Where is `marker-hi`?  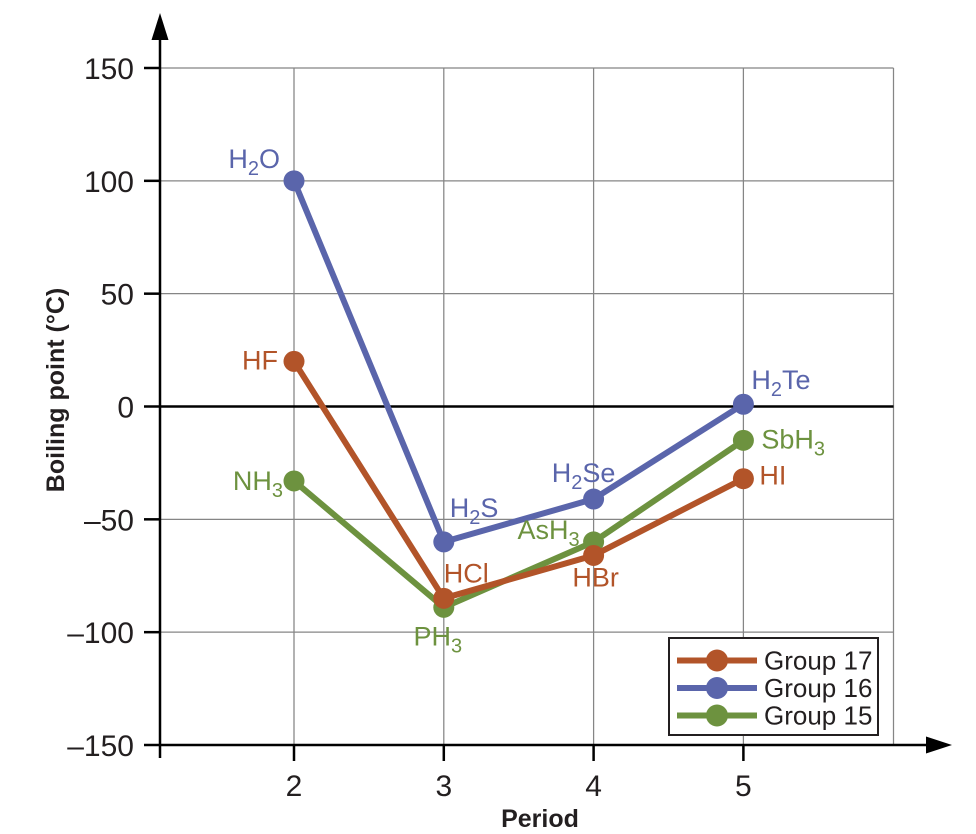 marker-hi is located at coordinates (743, 479).